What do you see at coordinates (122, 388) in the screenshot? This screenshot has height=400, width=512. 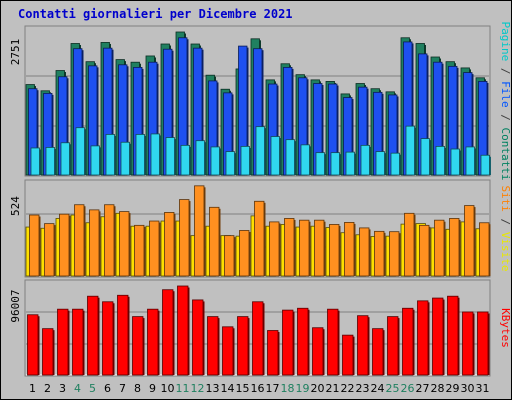 I see `x-tick-label-7: 7` at bounding box center [122, 388].